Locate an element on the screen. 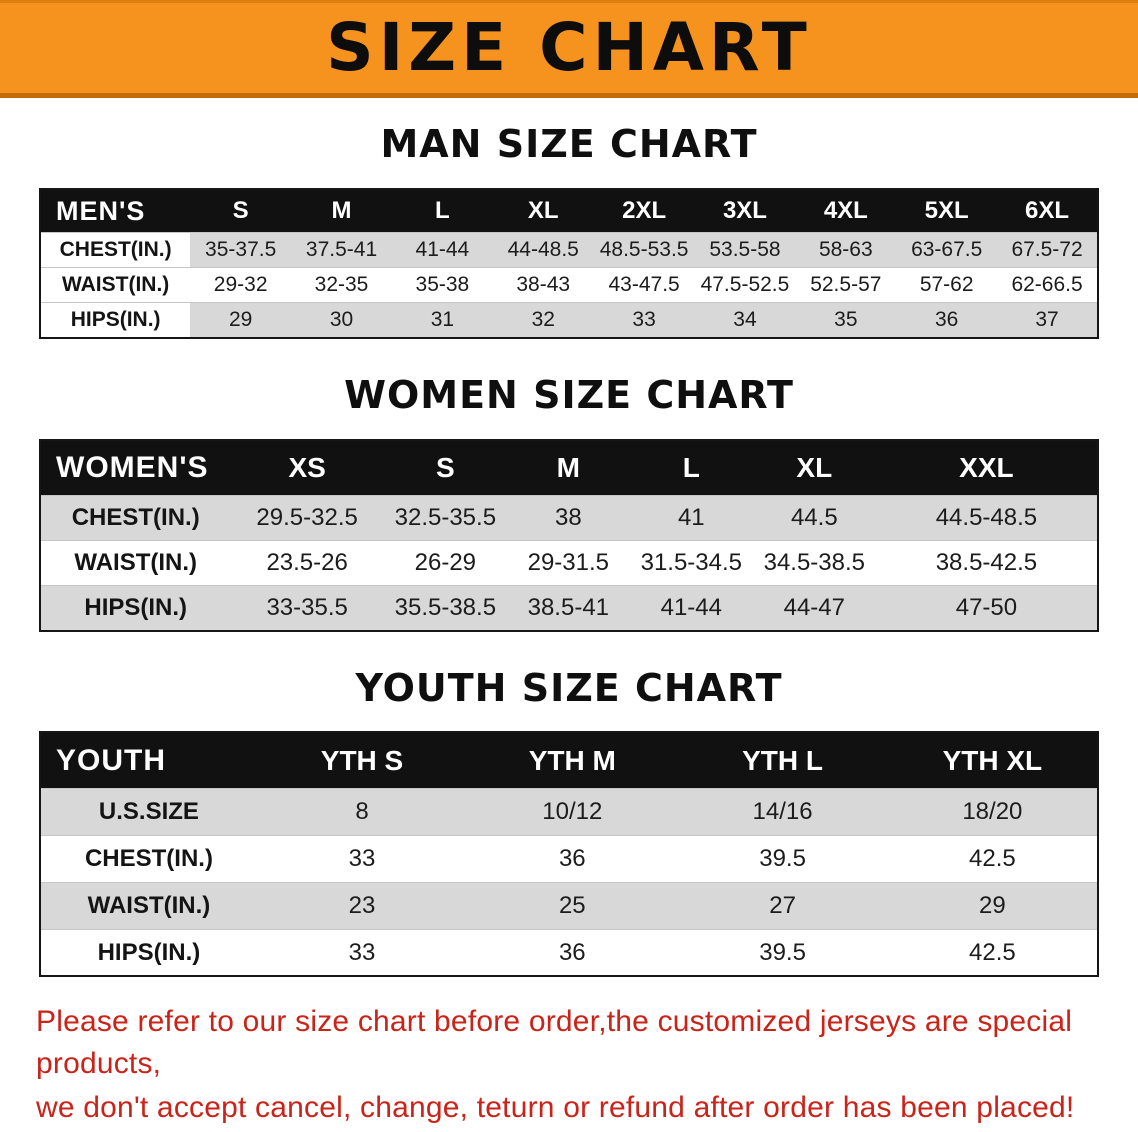  size-value-cell: 67.5-72 is located at coordinates (1047, 250).